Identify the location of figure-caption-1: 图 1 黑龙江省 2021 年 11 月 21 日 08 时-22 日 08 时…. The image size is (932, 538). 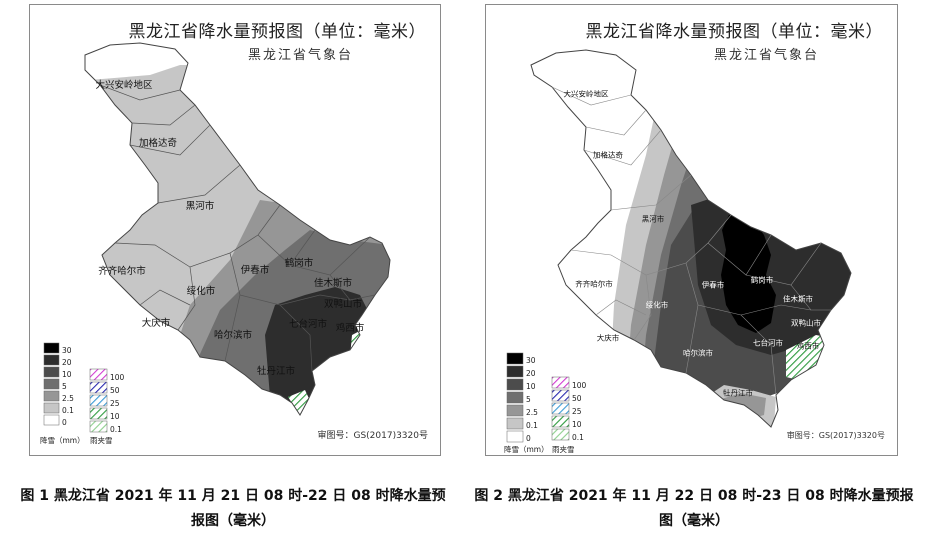
(233, 508).